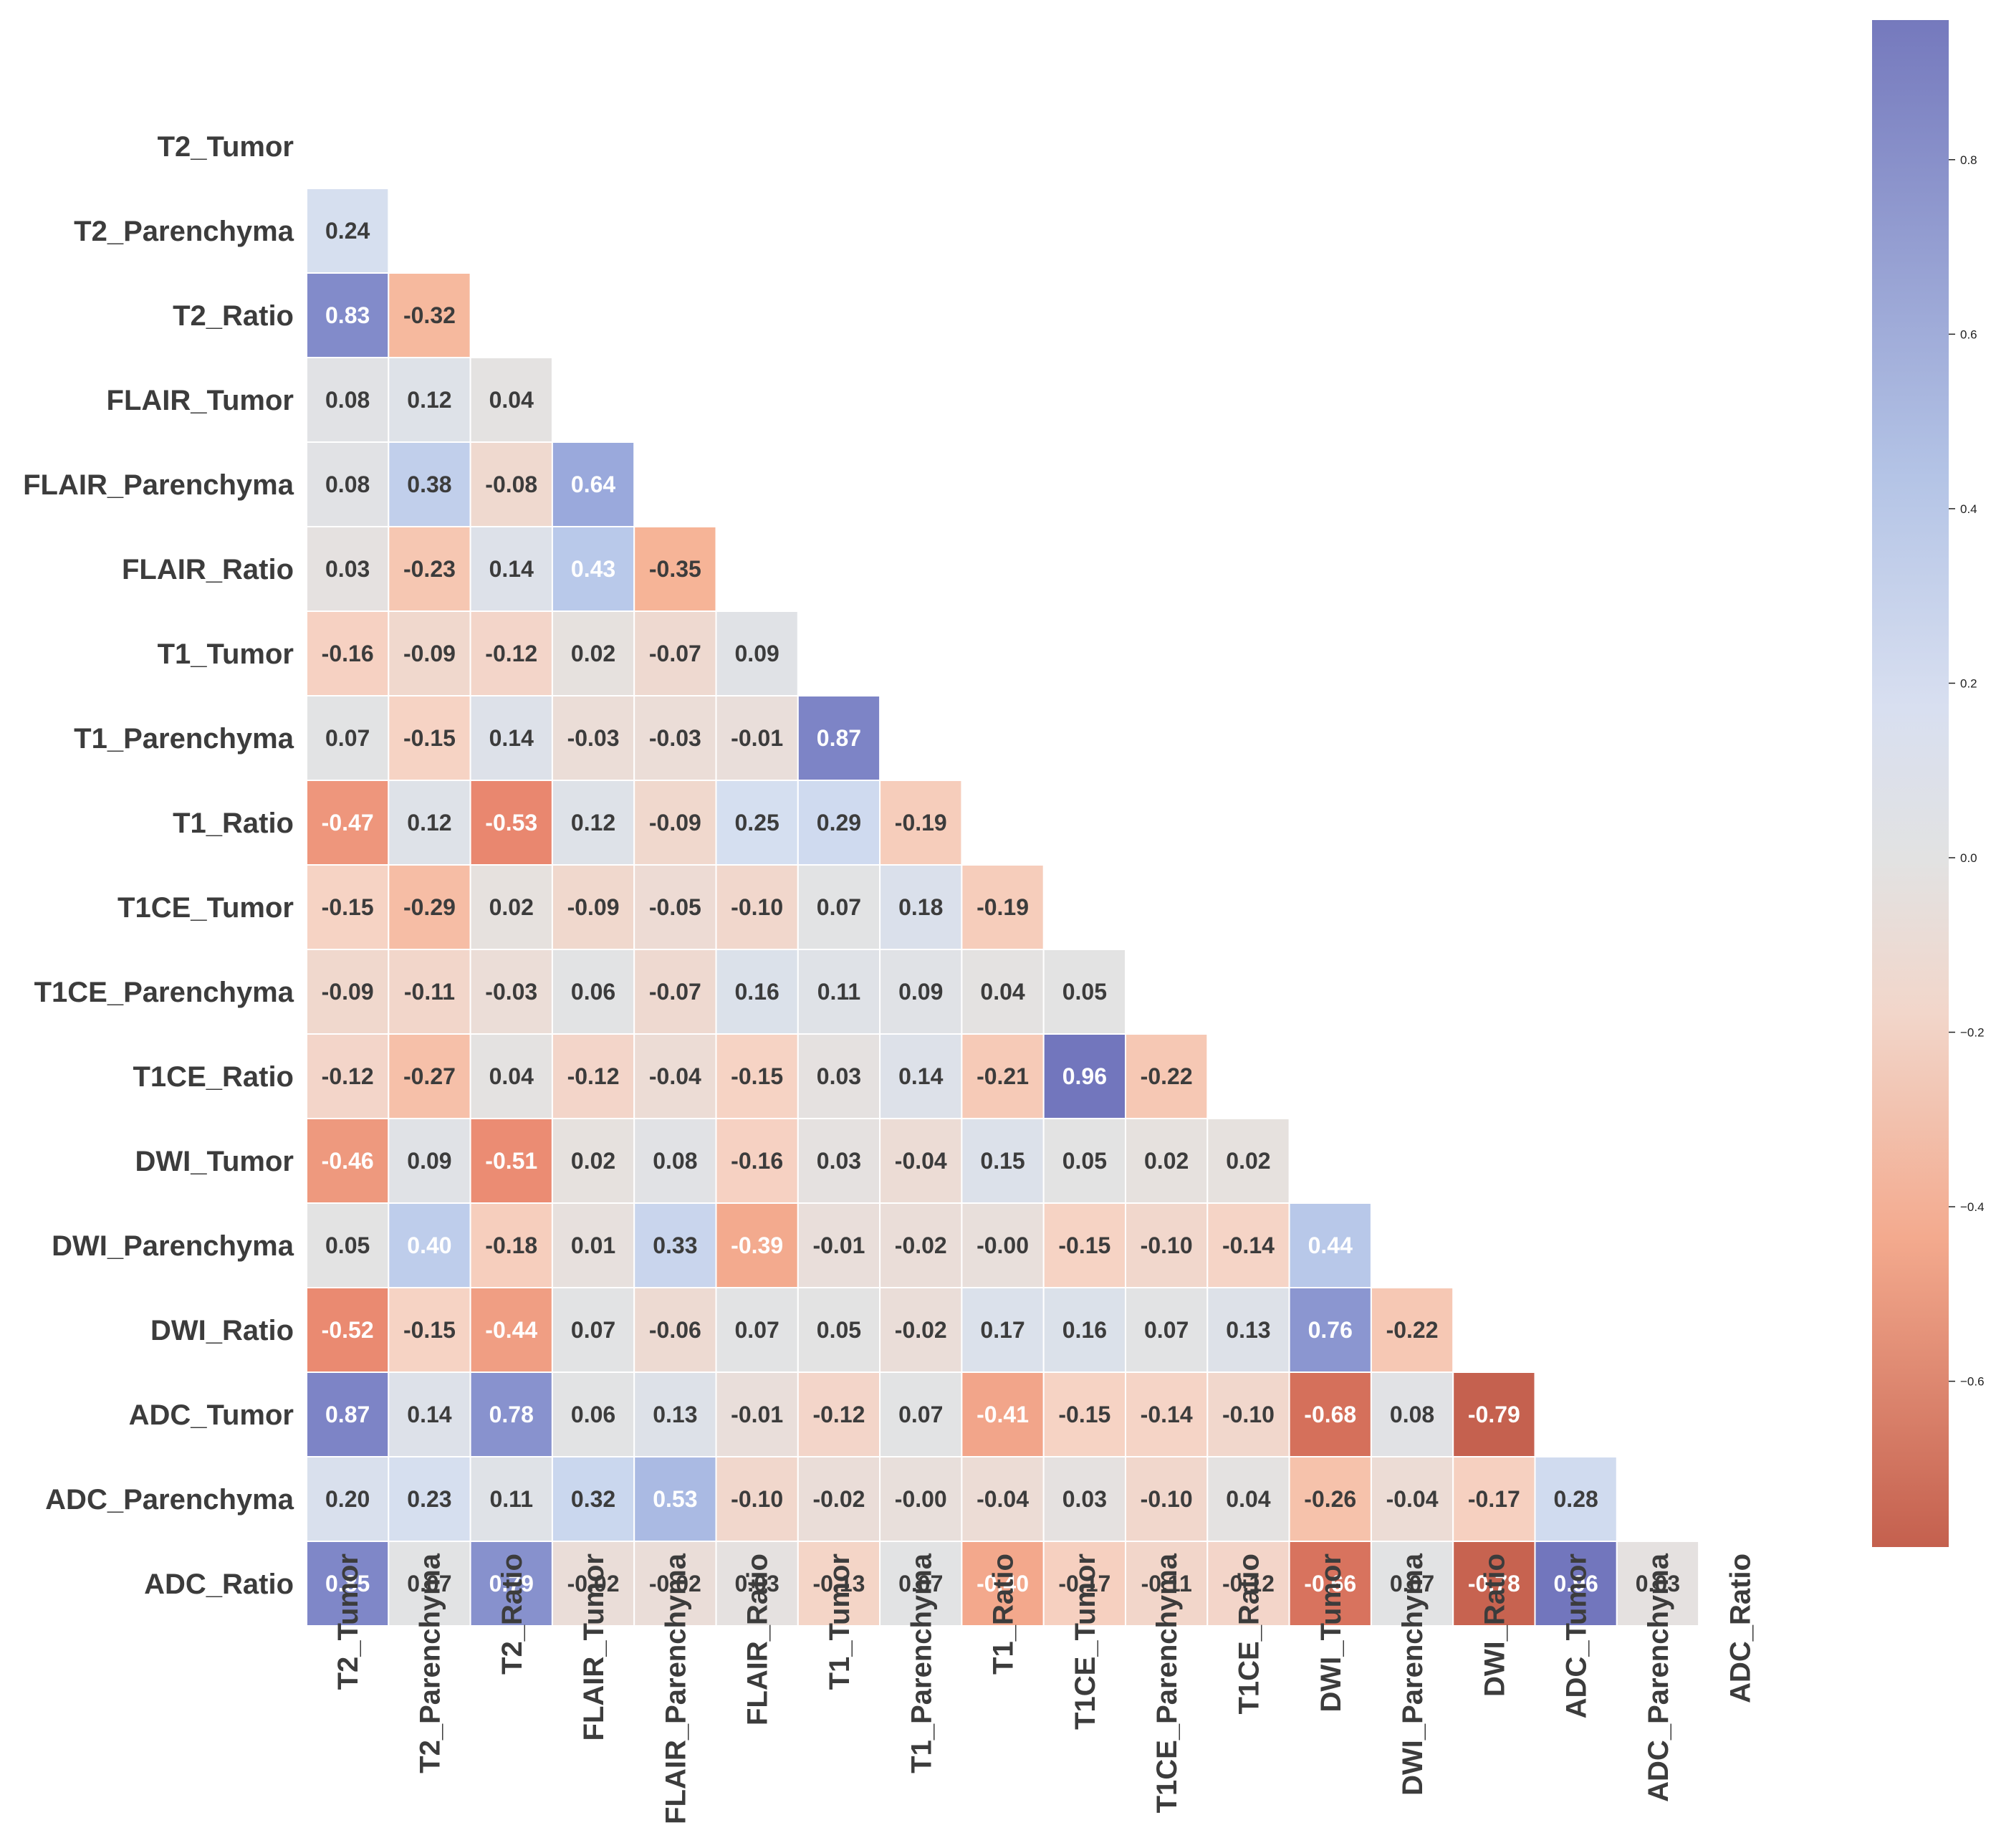 The height and width of the screenshot is (1848, 1996). Describe the element at coordinates (511, 992) in the screenshot. I see `cell-value-label: -0.03` at that location.